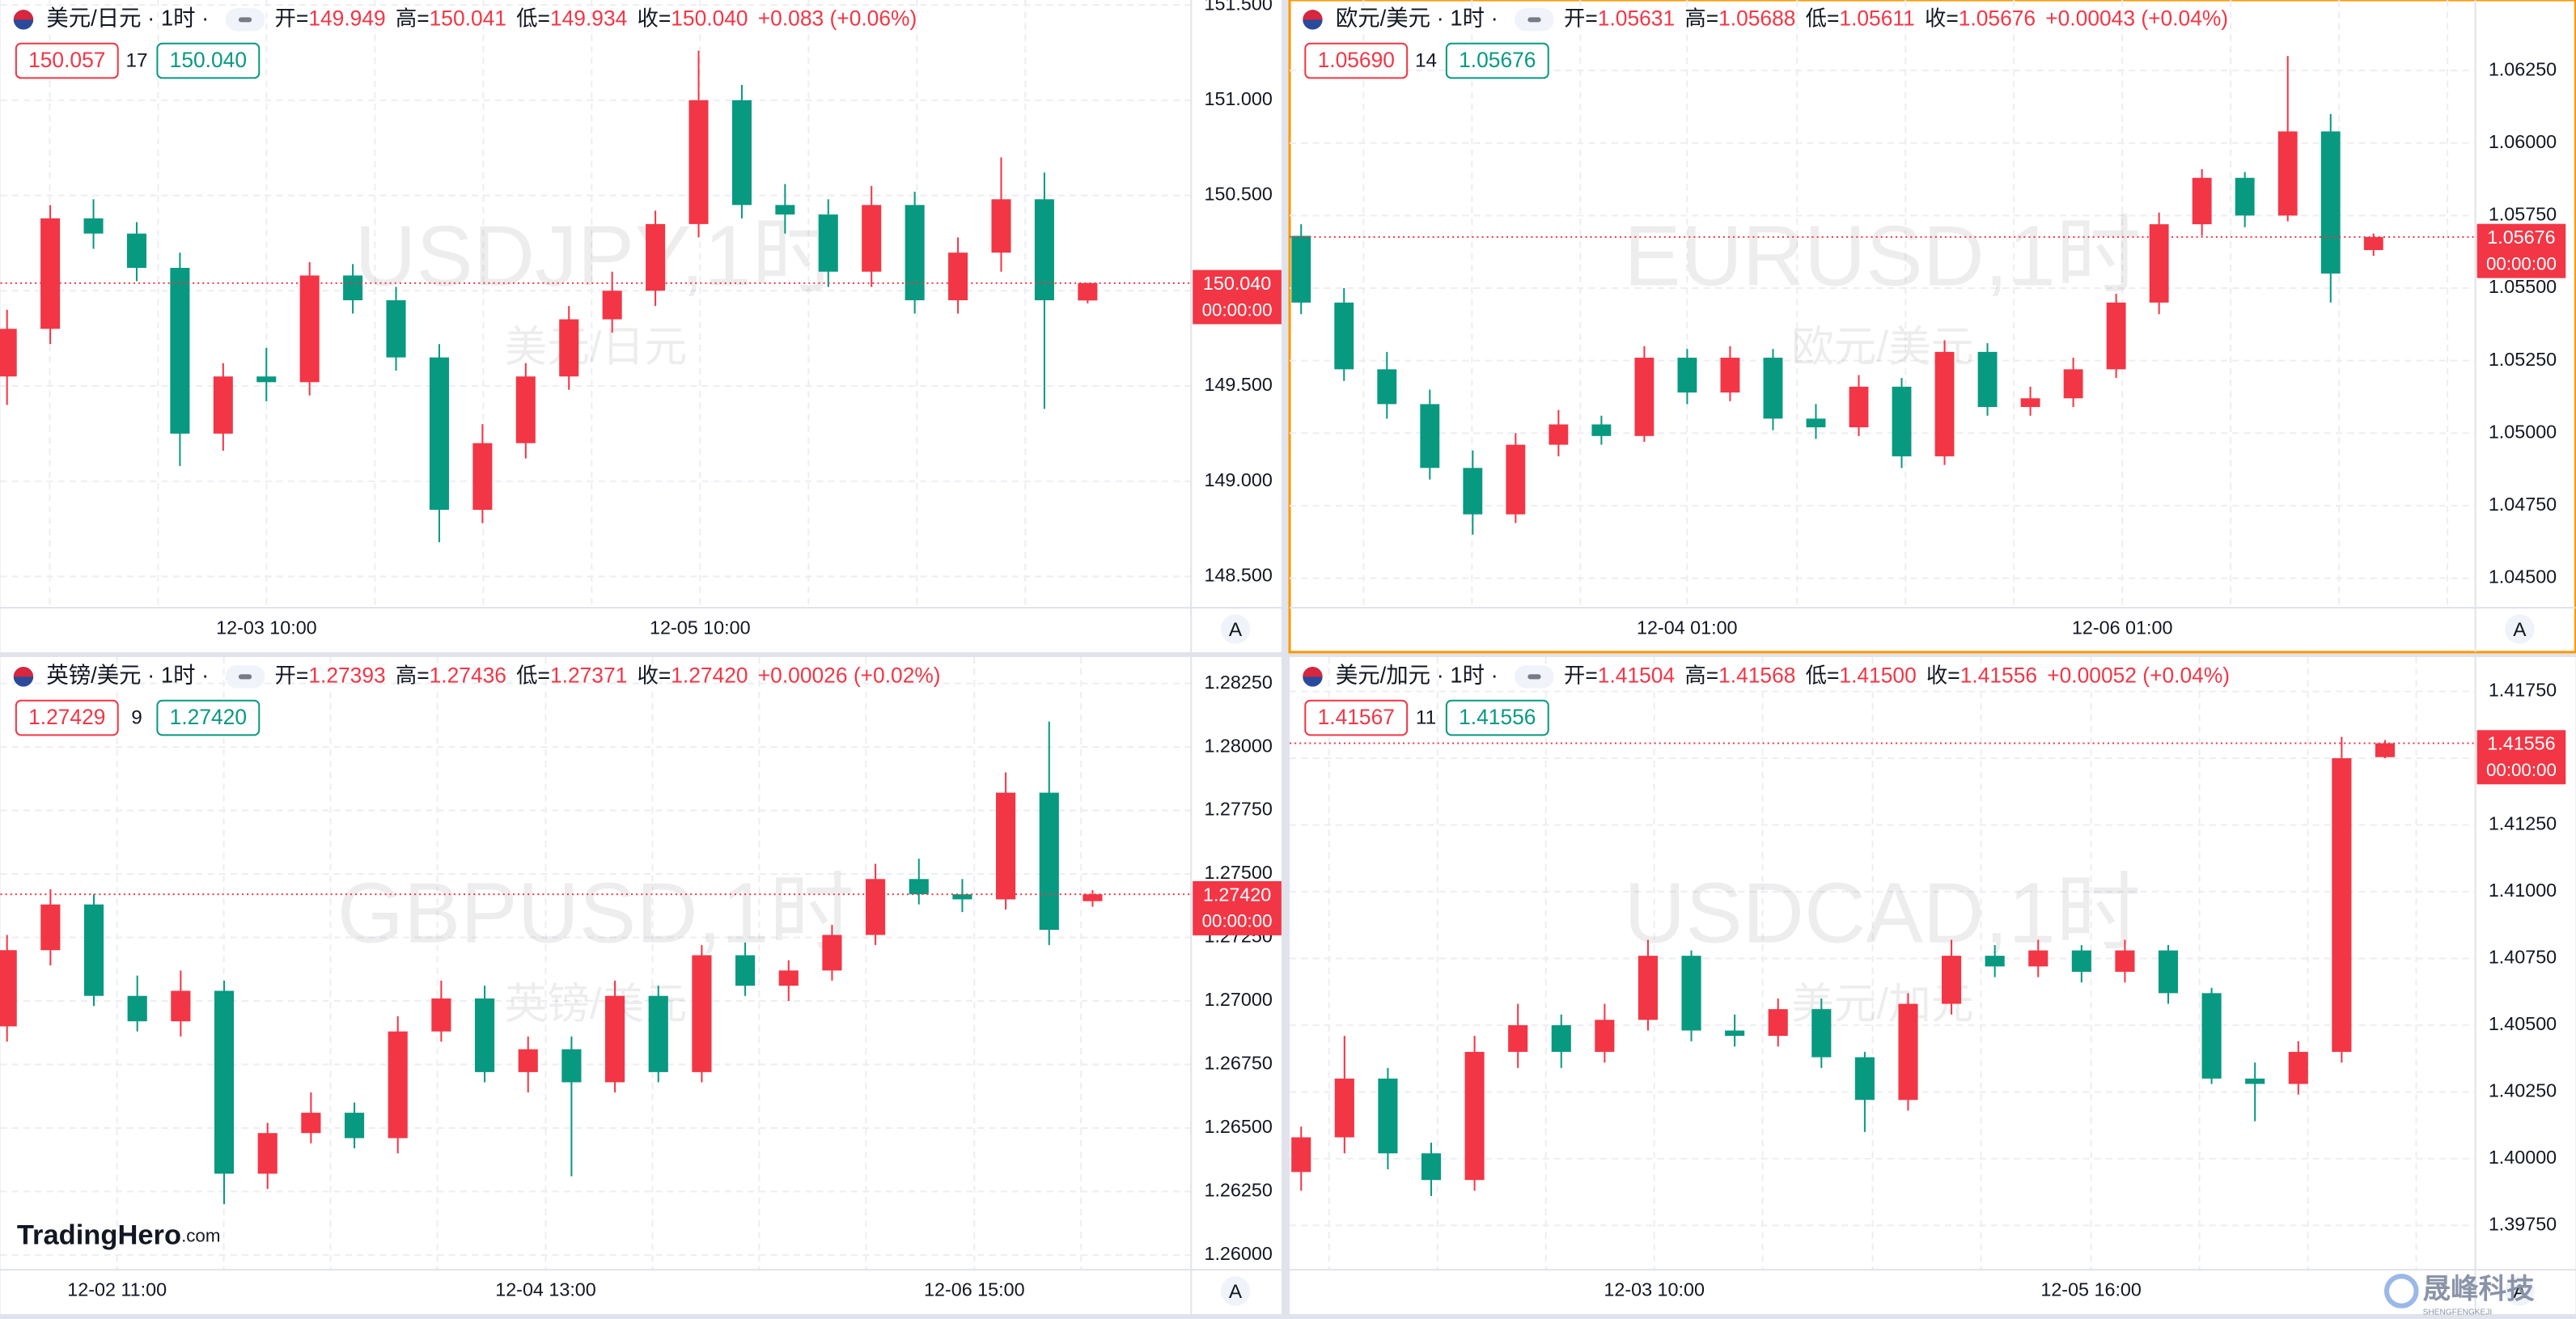 The width and height of the screenshot is (2576, 1319). I want to click on y-tick-label: 1.27750, so click(1238, 809).